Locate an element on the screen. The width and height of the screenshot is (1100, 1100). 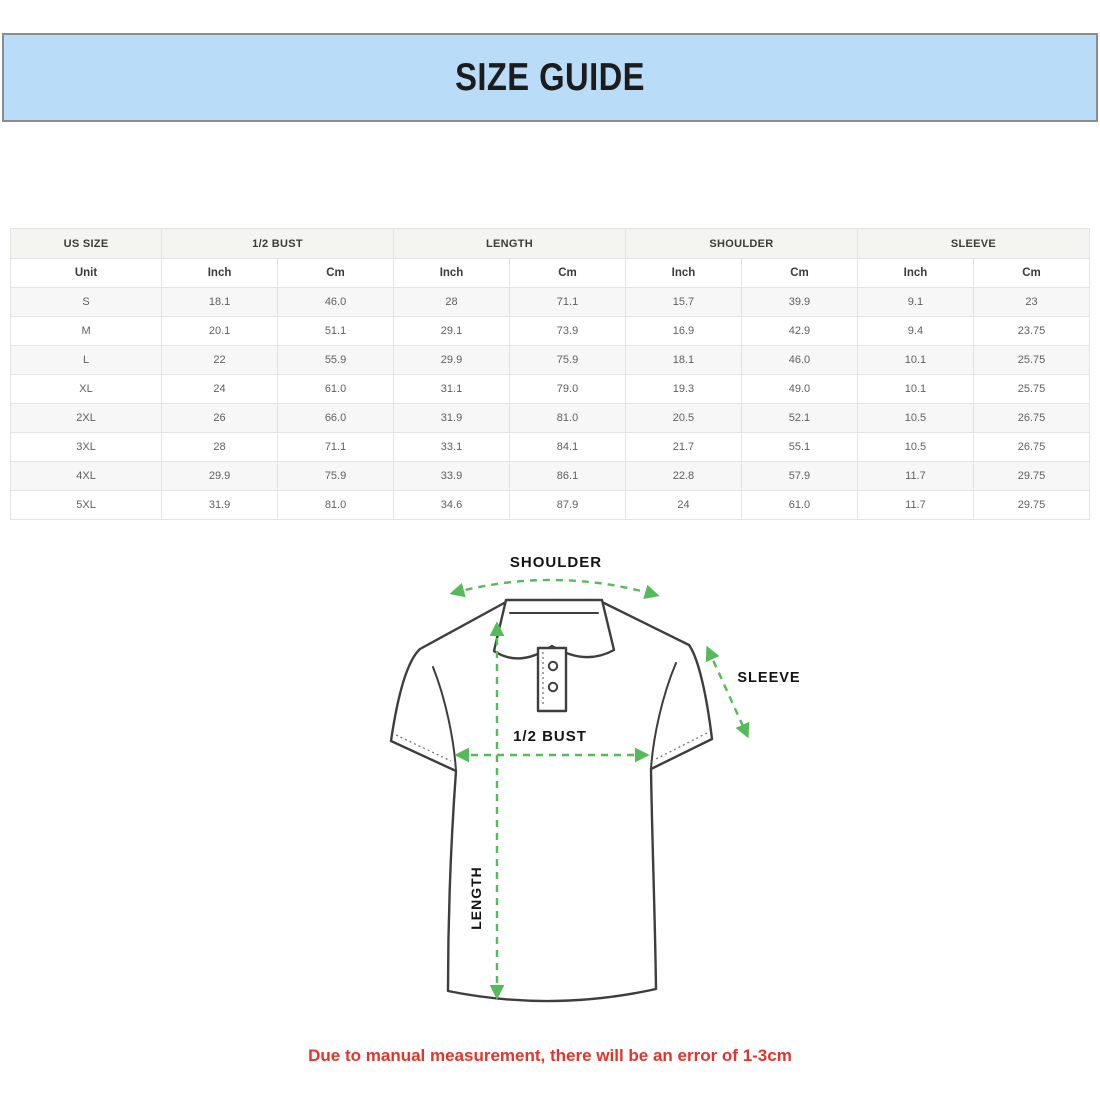
measurement-value-cell: 22.8 is located at coordinates (683, 476).